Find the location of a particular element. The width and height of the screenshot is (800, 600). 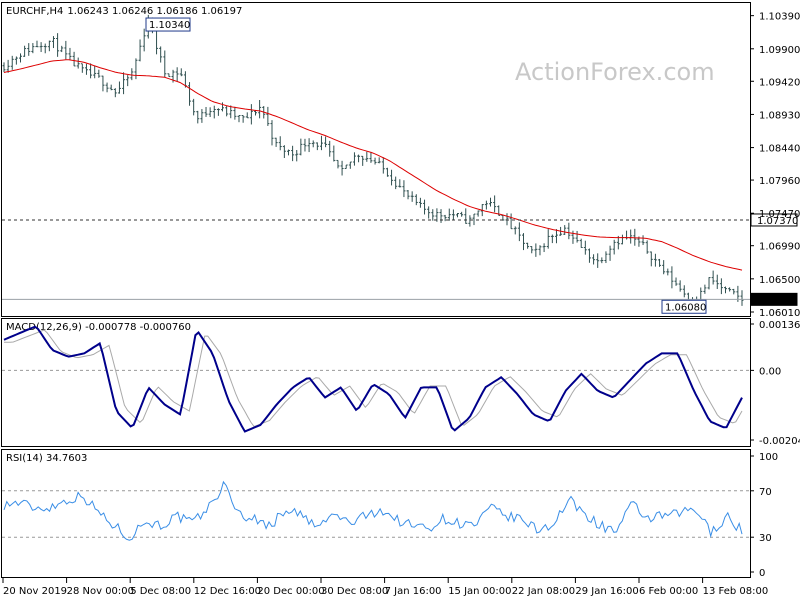

x-tick-label: 15 Jan 00:00 is located at coordinates (479, 591).